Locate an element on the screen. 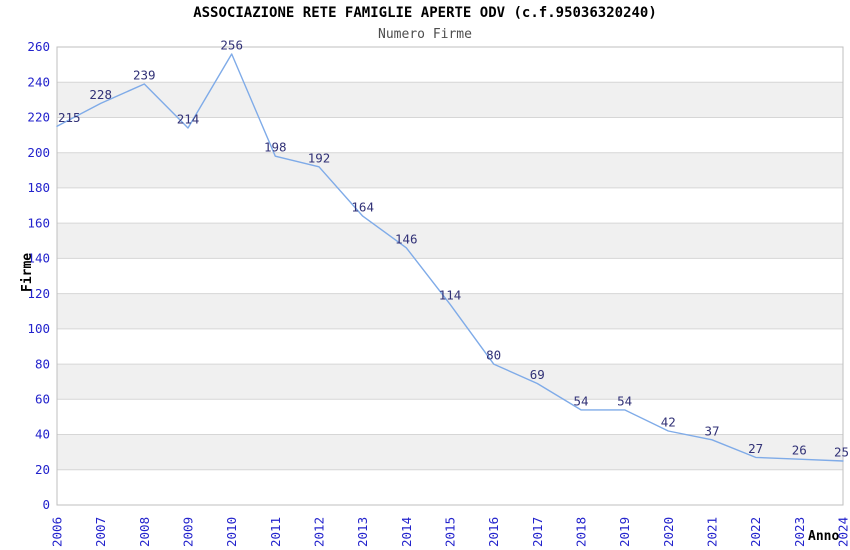 This screenshot has width=850, height=550. x-tick-label: 2022 is located at coordinates (755, 532).